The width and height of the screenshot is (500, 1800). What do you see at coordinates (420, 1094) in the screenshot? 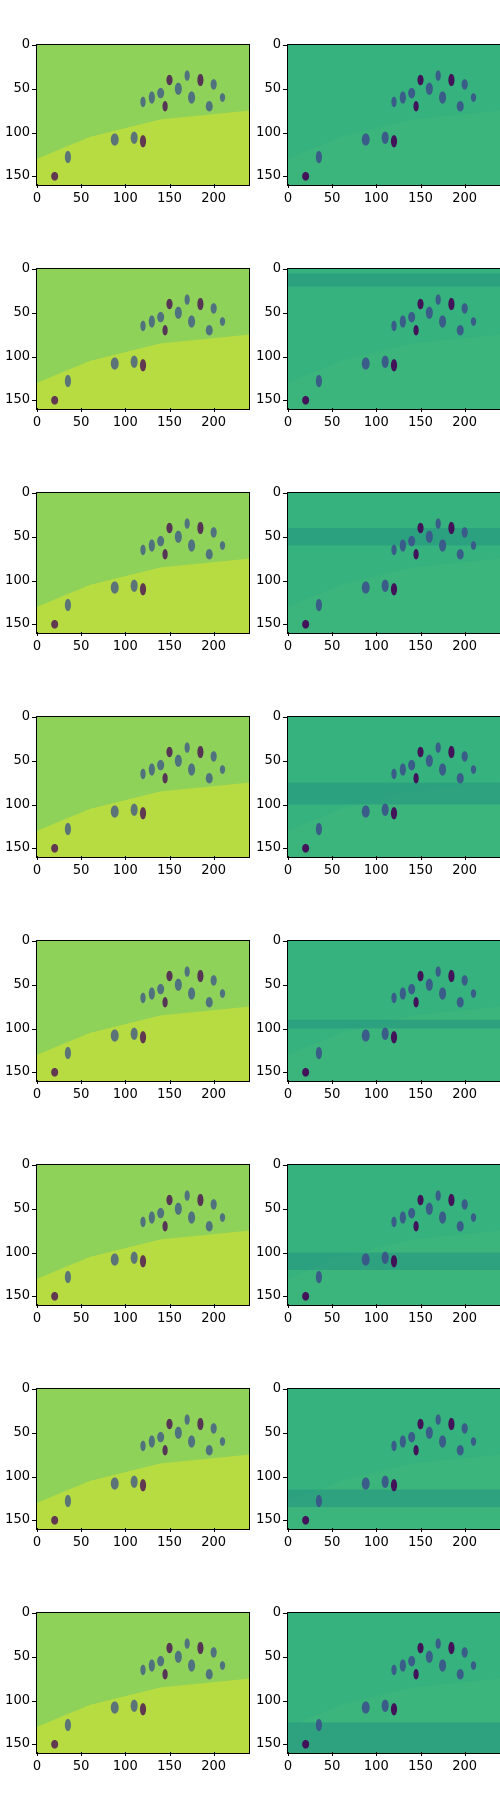
I see `x-tick-label: 150` at bounding box center [420, 1094].